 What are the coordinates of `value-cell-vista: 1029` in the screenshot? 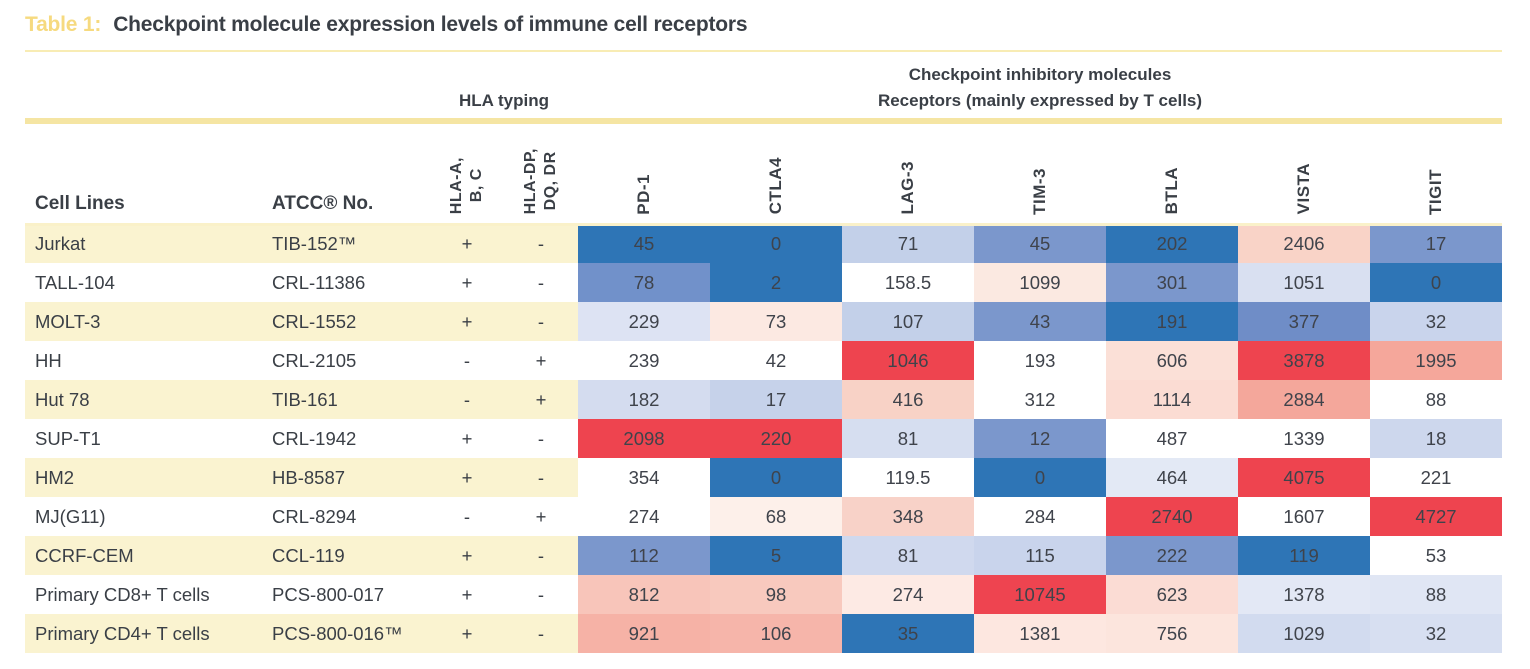 It's located at (1304, 633).